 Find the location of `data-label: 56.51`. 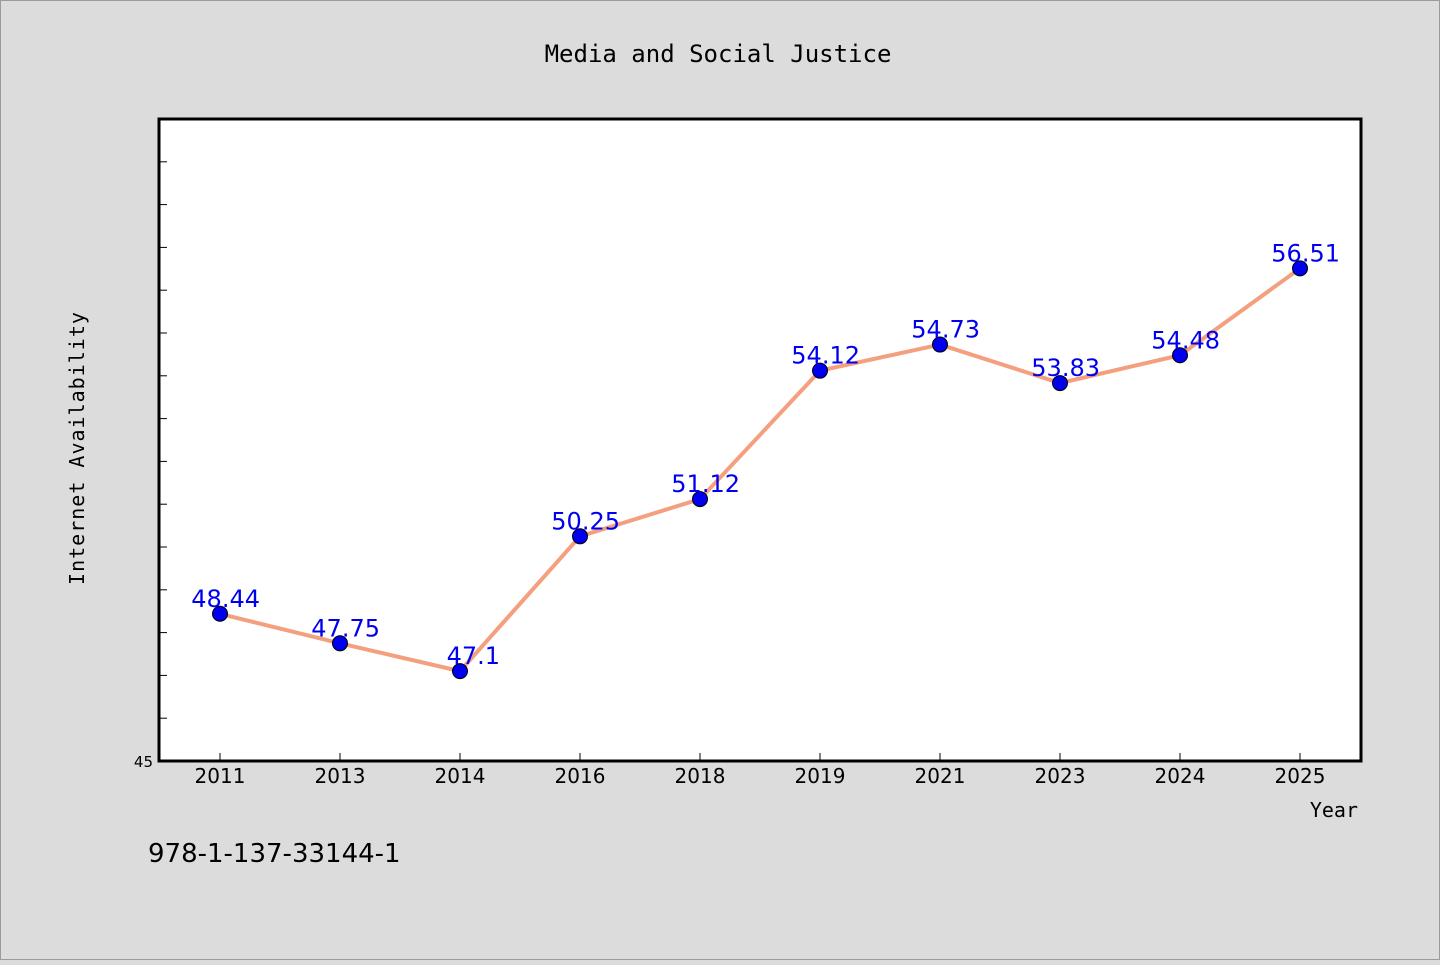

data-label: 56.51 is located at coordinates (1305, 253).